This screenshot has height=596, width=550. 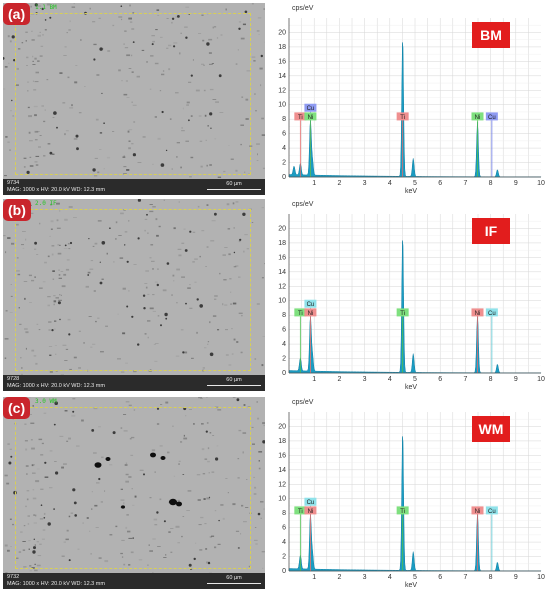 I want to click on sem-meta: MAG: 1000 x HV: 20.0 kV WD: 12.3 mm, so click(x=56, y=190).